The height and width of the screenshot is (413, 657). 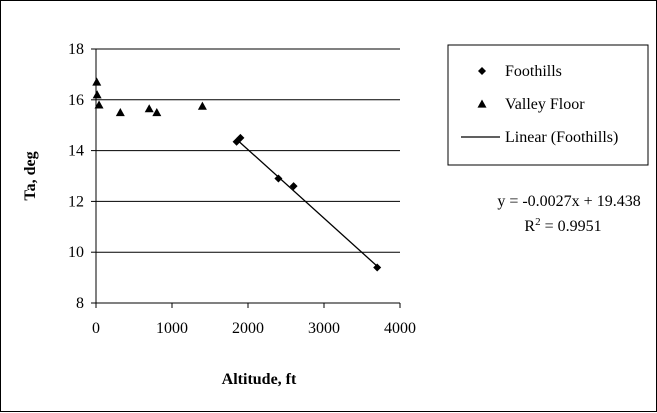 I want to click on legend-label-valley-floor: Valley Floor, so click(x=545, y=104).